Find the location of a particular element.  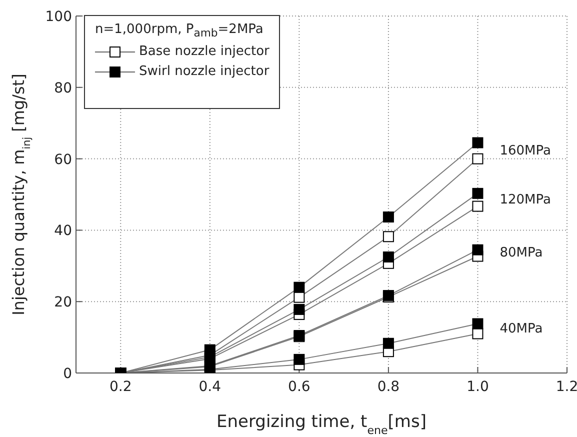

y-tick-label: 20 is located at coordinates (63, 302).